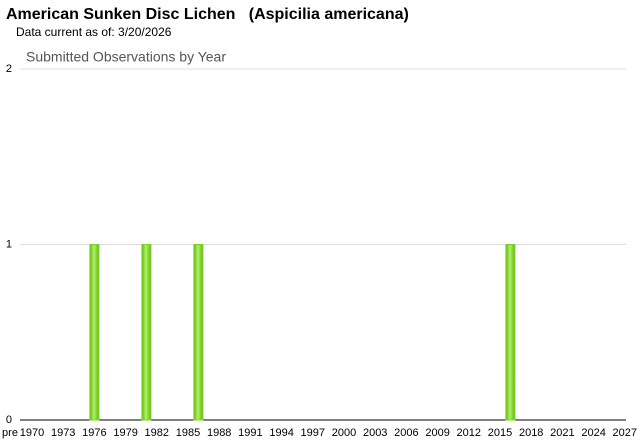 This screenshot has width=640, height=447. Describe the element at coordinates (9, 69) in the screenshot. I see `y-tick-label: 2` at that location.